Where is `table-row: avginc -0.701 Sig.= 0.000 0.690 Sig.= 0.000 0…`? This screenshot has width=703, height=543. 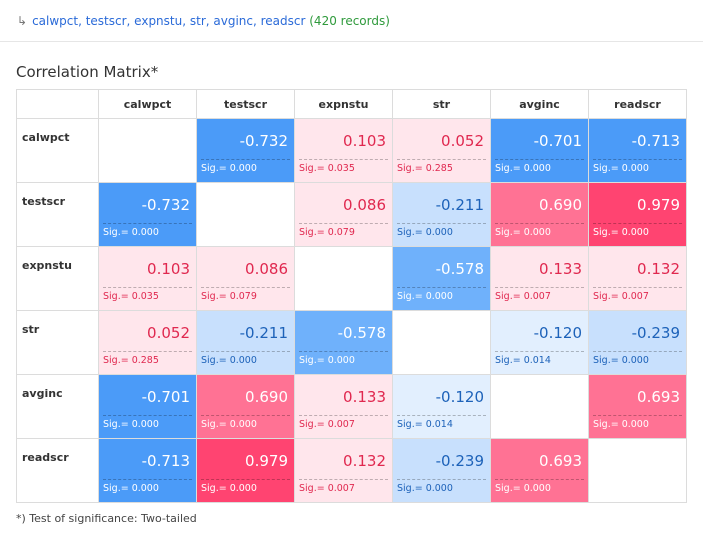 table-row: avginc -0.701 Sig.= 0.000 0.690 Sig.= 0.000 0… is located at coordinates (351, 406).